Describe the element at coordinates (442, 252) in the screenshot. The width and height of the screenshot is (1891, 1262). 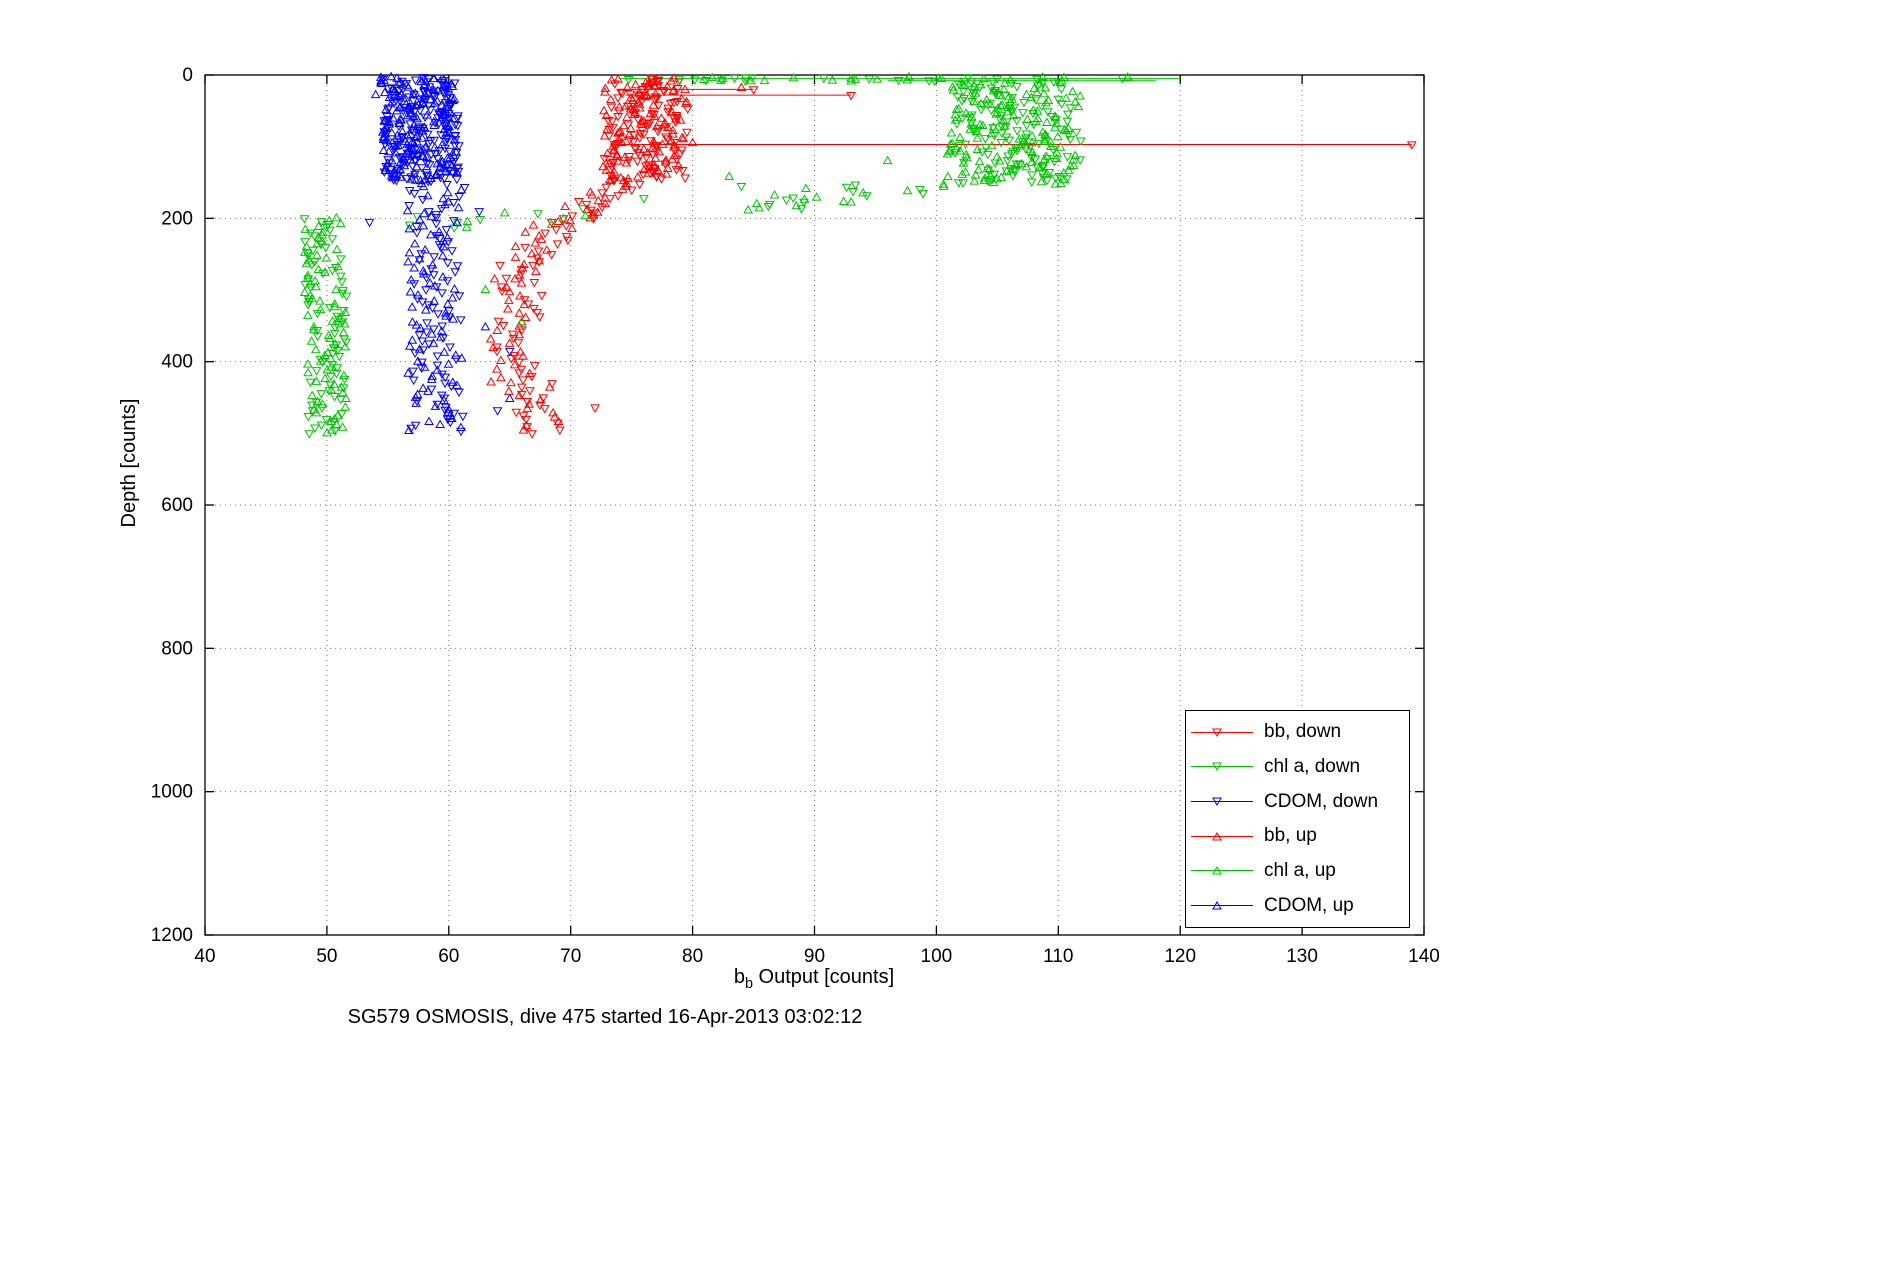
I see `series-cdom-up` at that location.